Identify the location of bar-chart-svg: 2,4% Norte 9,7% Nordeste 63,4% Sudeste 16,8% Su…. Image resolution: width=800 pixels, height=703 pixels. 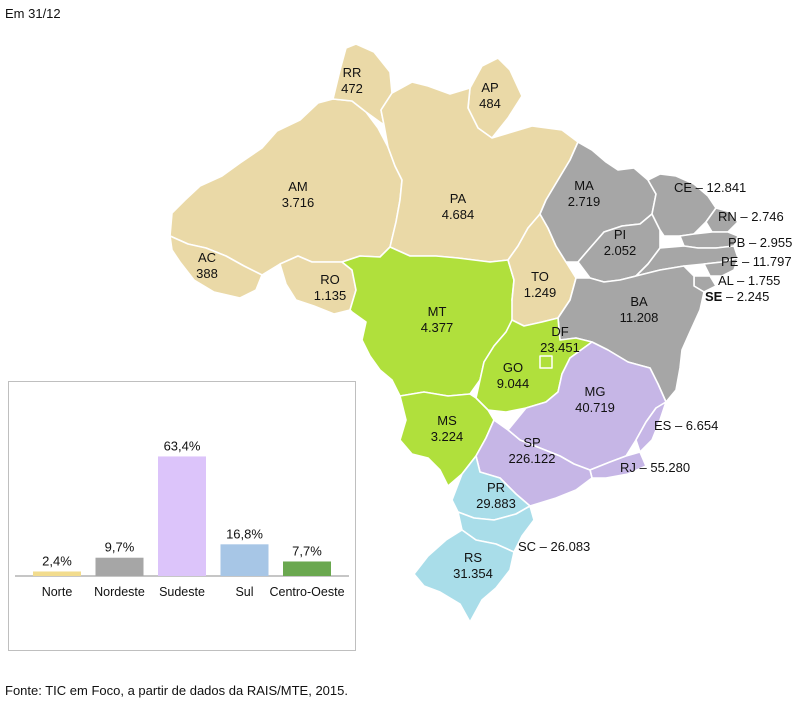
(182, 518).